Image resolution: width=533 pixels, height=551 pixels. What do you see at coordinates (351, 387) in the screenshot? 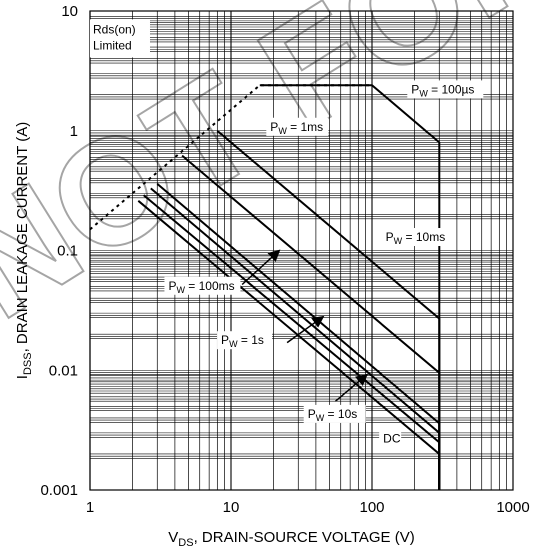
I see `arrow-10s` at bounding box center [351, 387].